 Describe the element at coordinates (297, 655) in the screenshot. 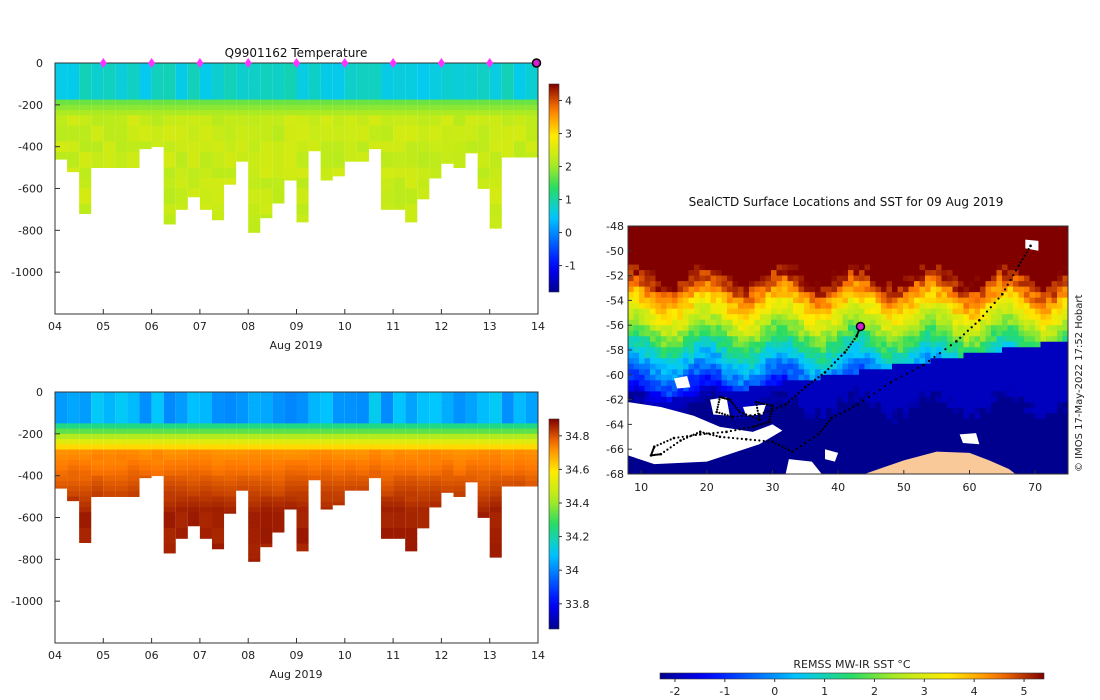

I see `x-tick-label: 09` at that location.